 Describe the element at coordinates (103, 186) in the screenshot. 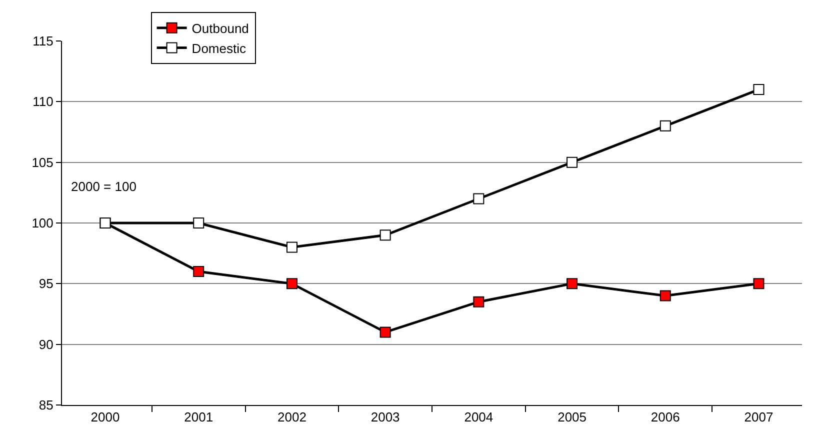

I see `annotation: 2000 = 100` at that location.